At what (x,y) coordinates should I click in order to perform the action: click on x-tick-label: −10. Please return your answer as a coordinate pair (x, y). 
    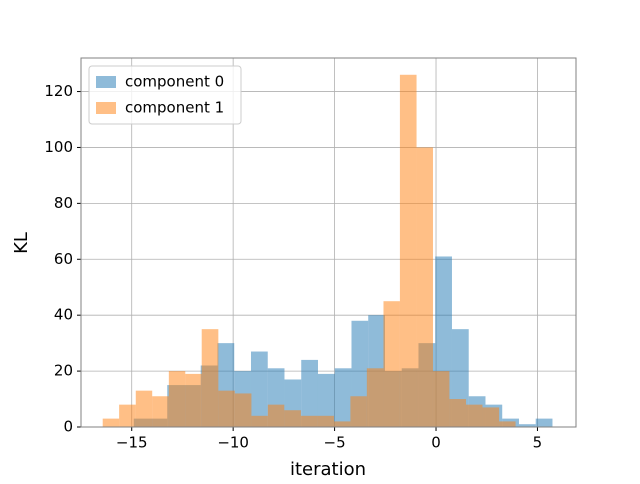
    Looking at the image, I should click on (233, 443).